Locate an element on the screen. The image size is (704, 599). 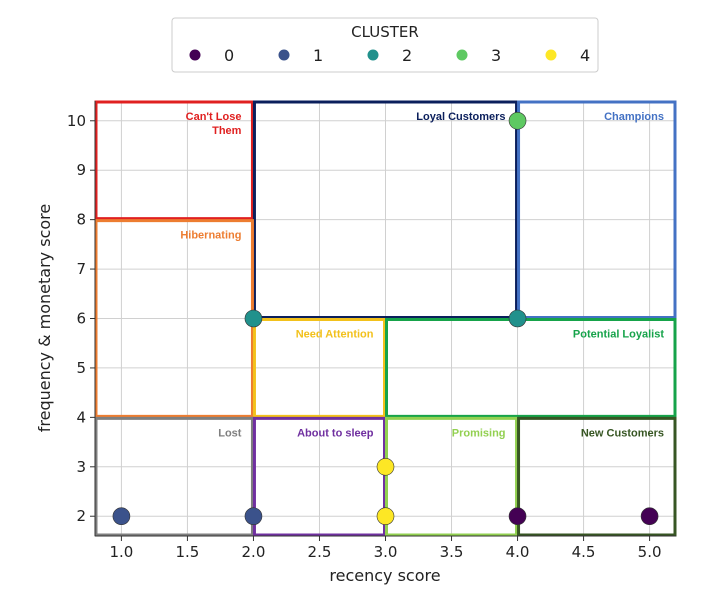
x-tick-label: 4.0 is located at coordinates (518, 552).